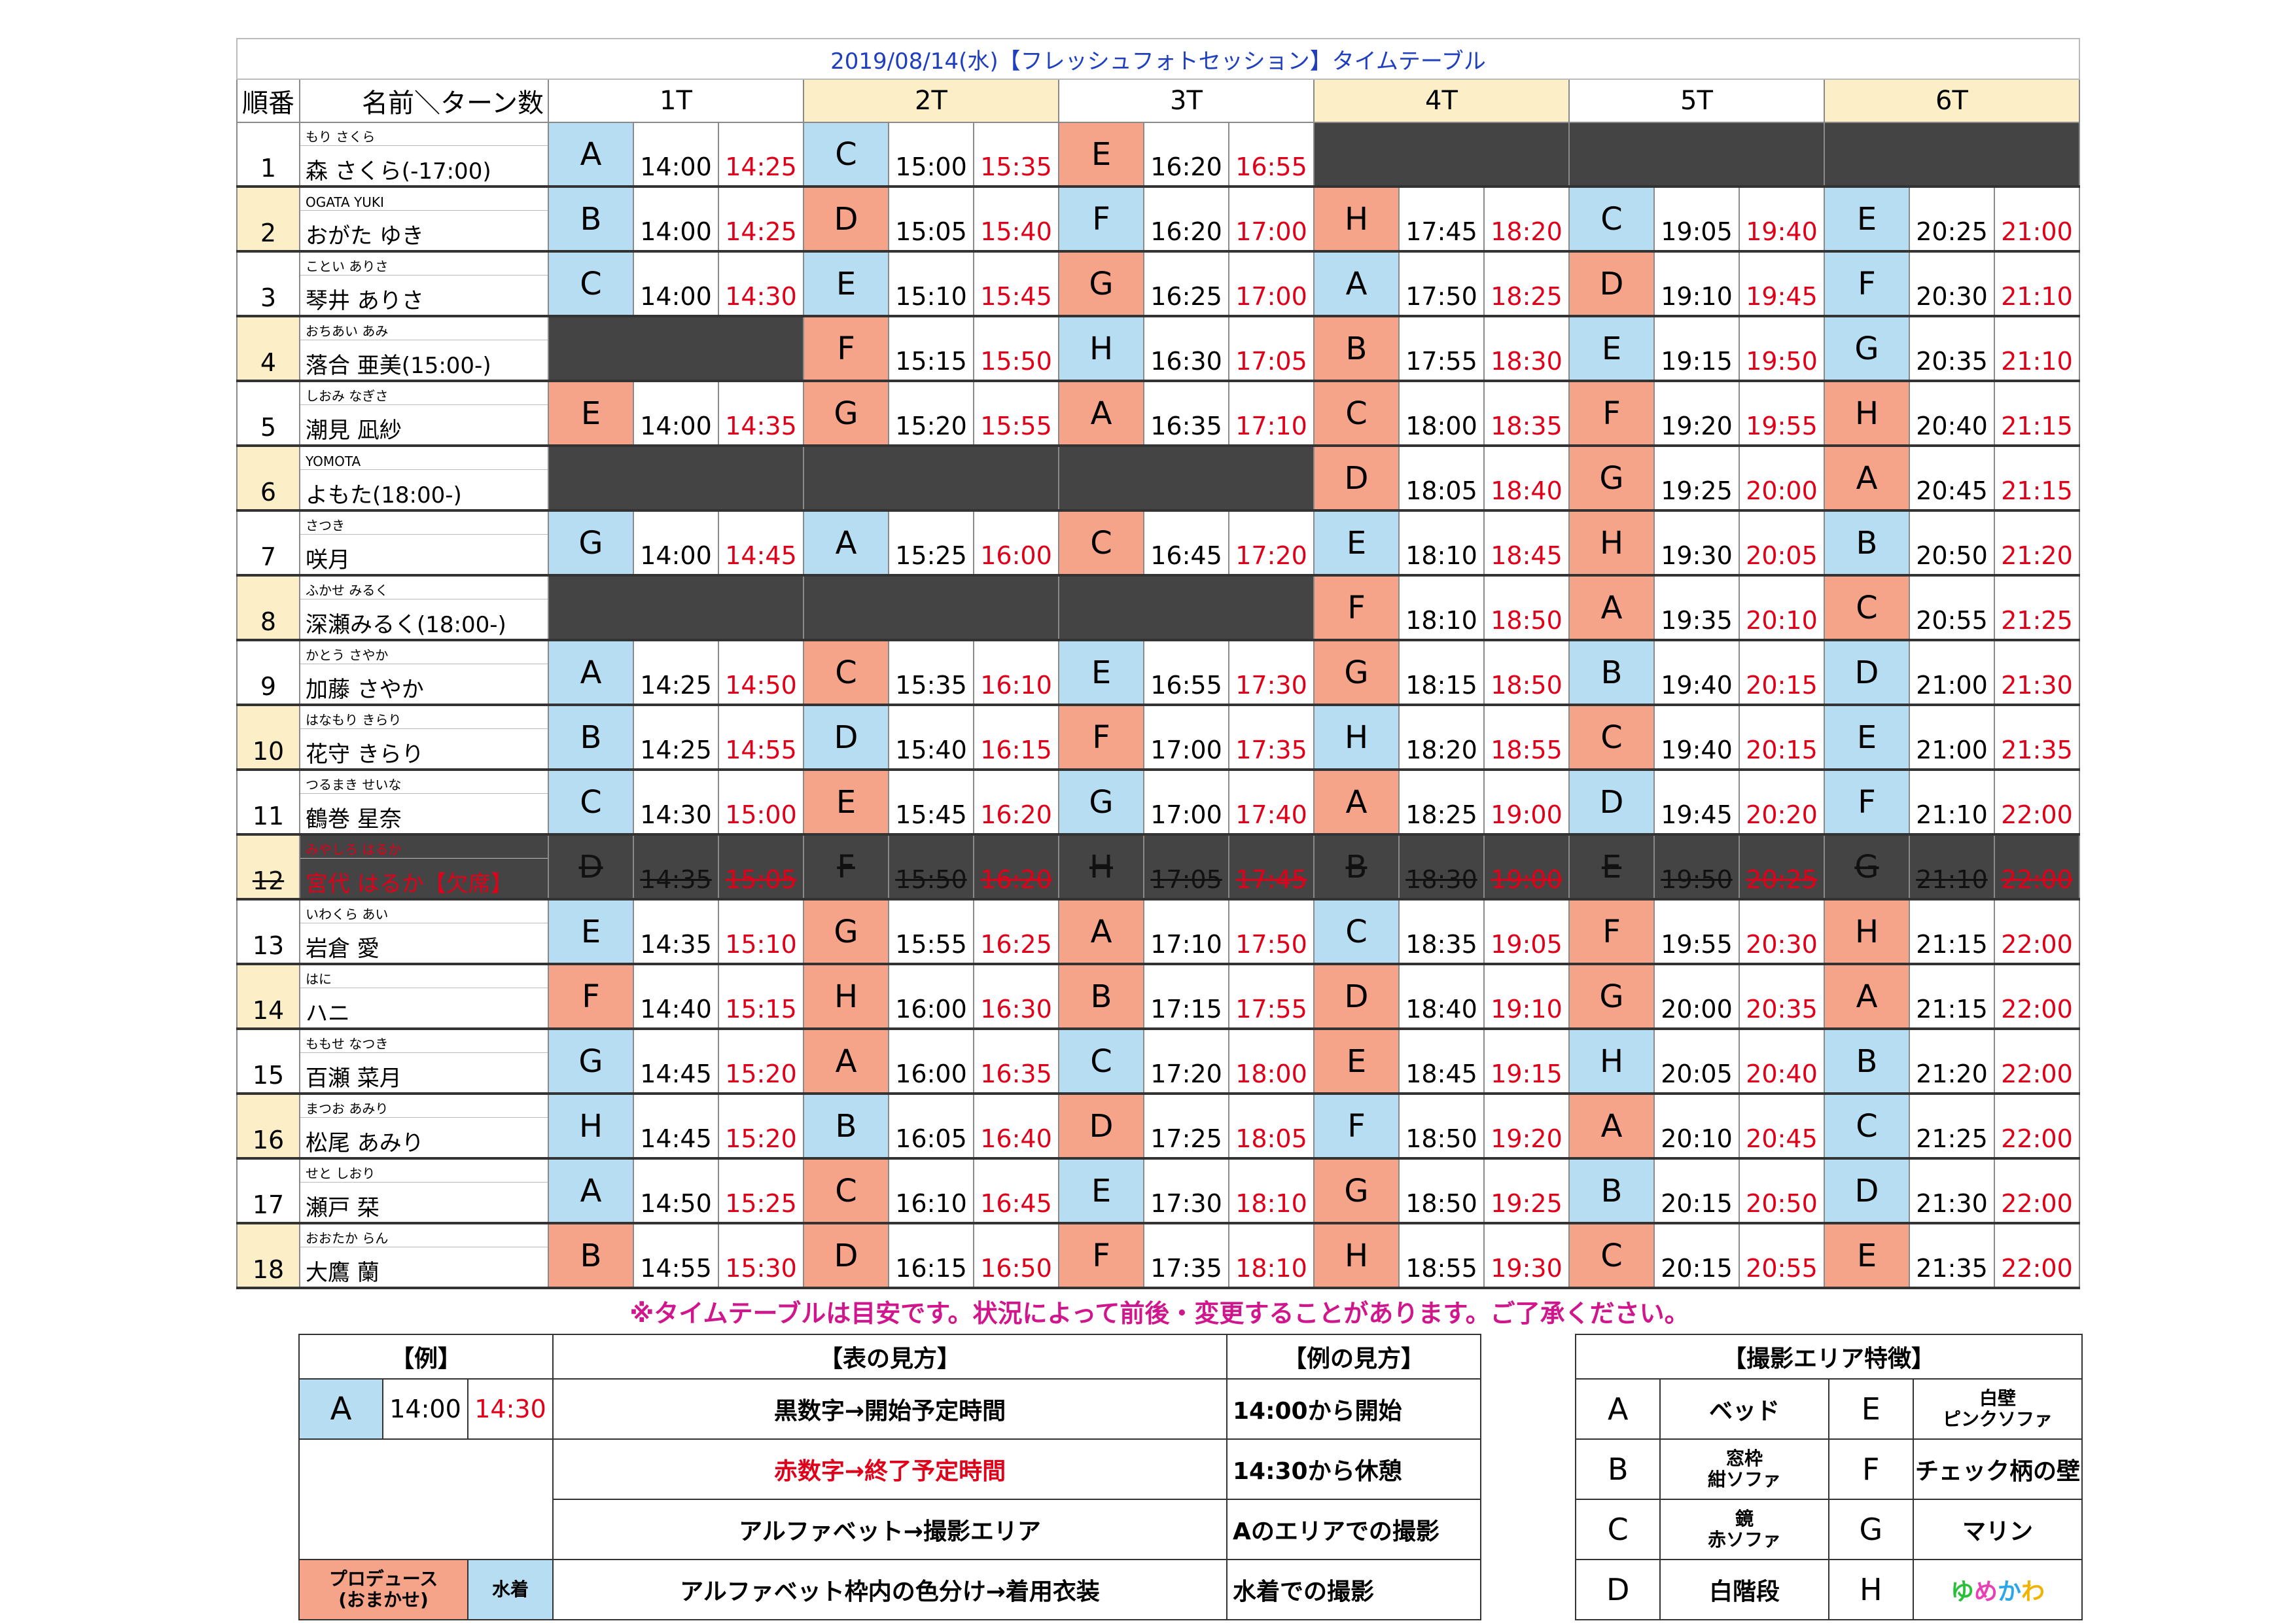 This screenshot has height=1623, width=2296. Describe the element at coordinates (1016, 867) in the screenshot. I see `end-time: 16:20` at that location.